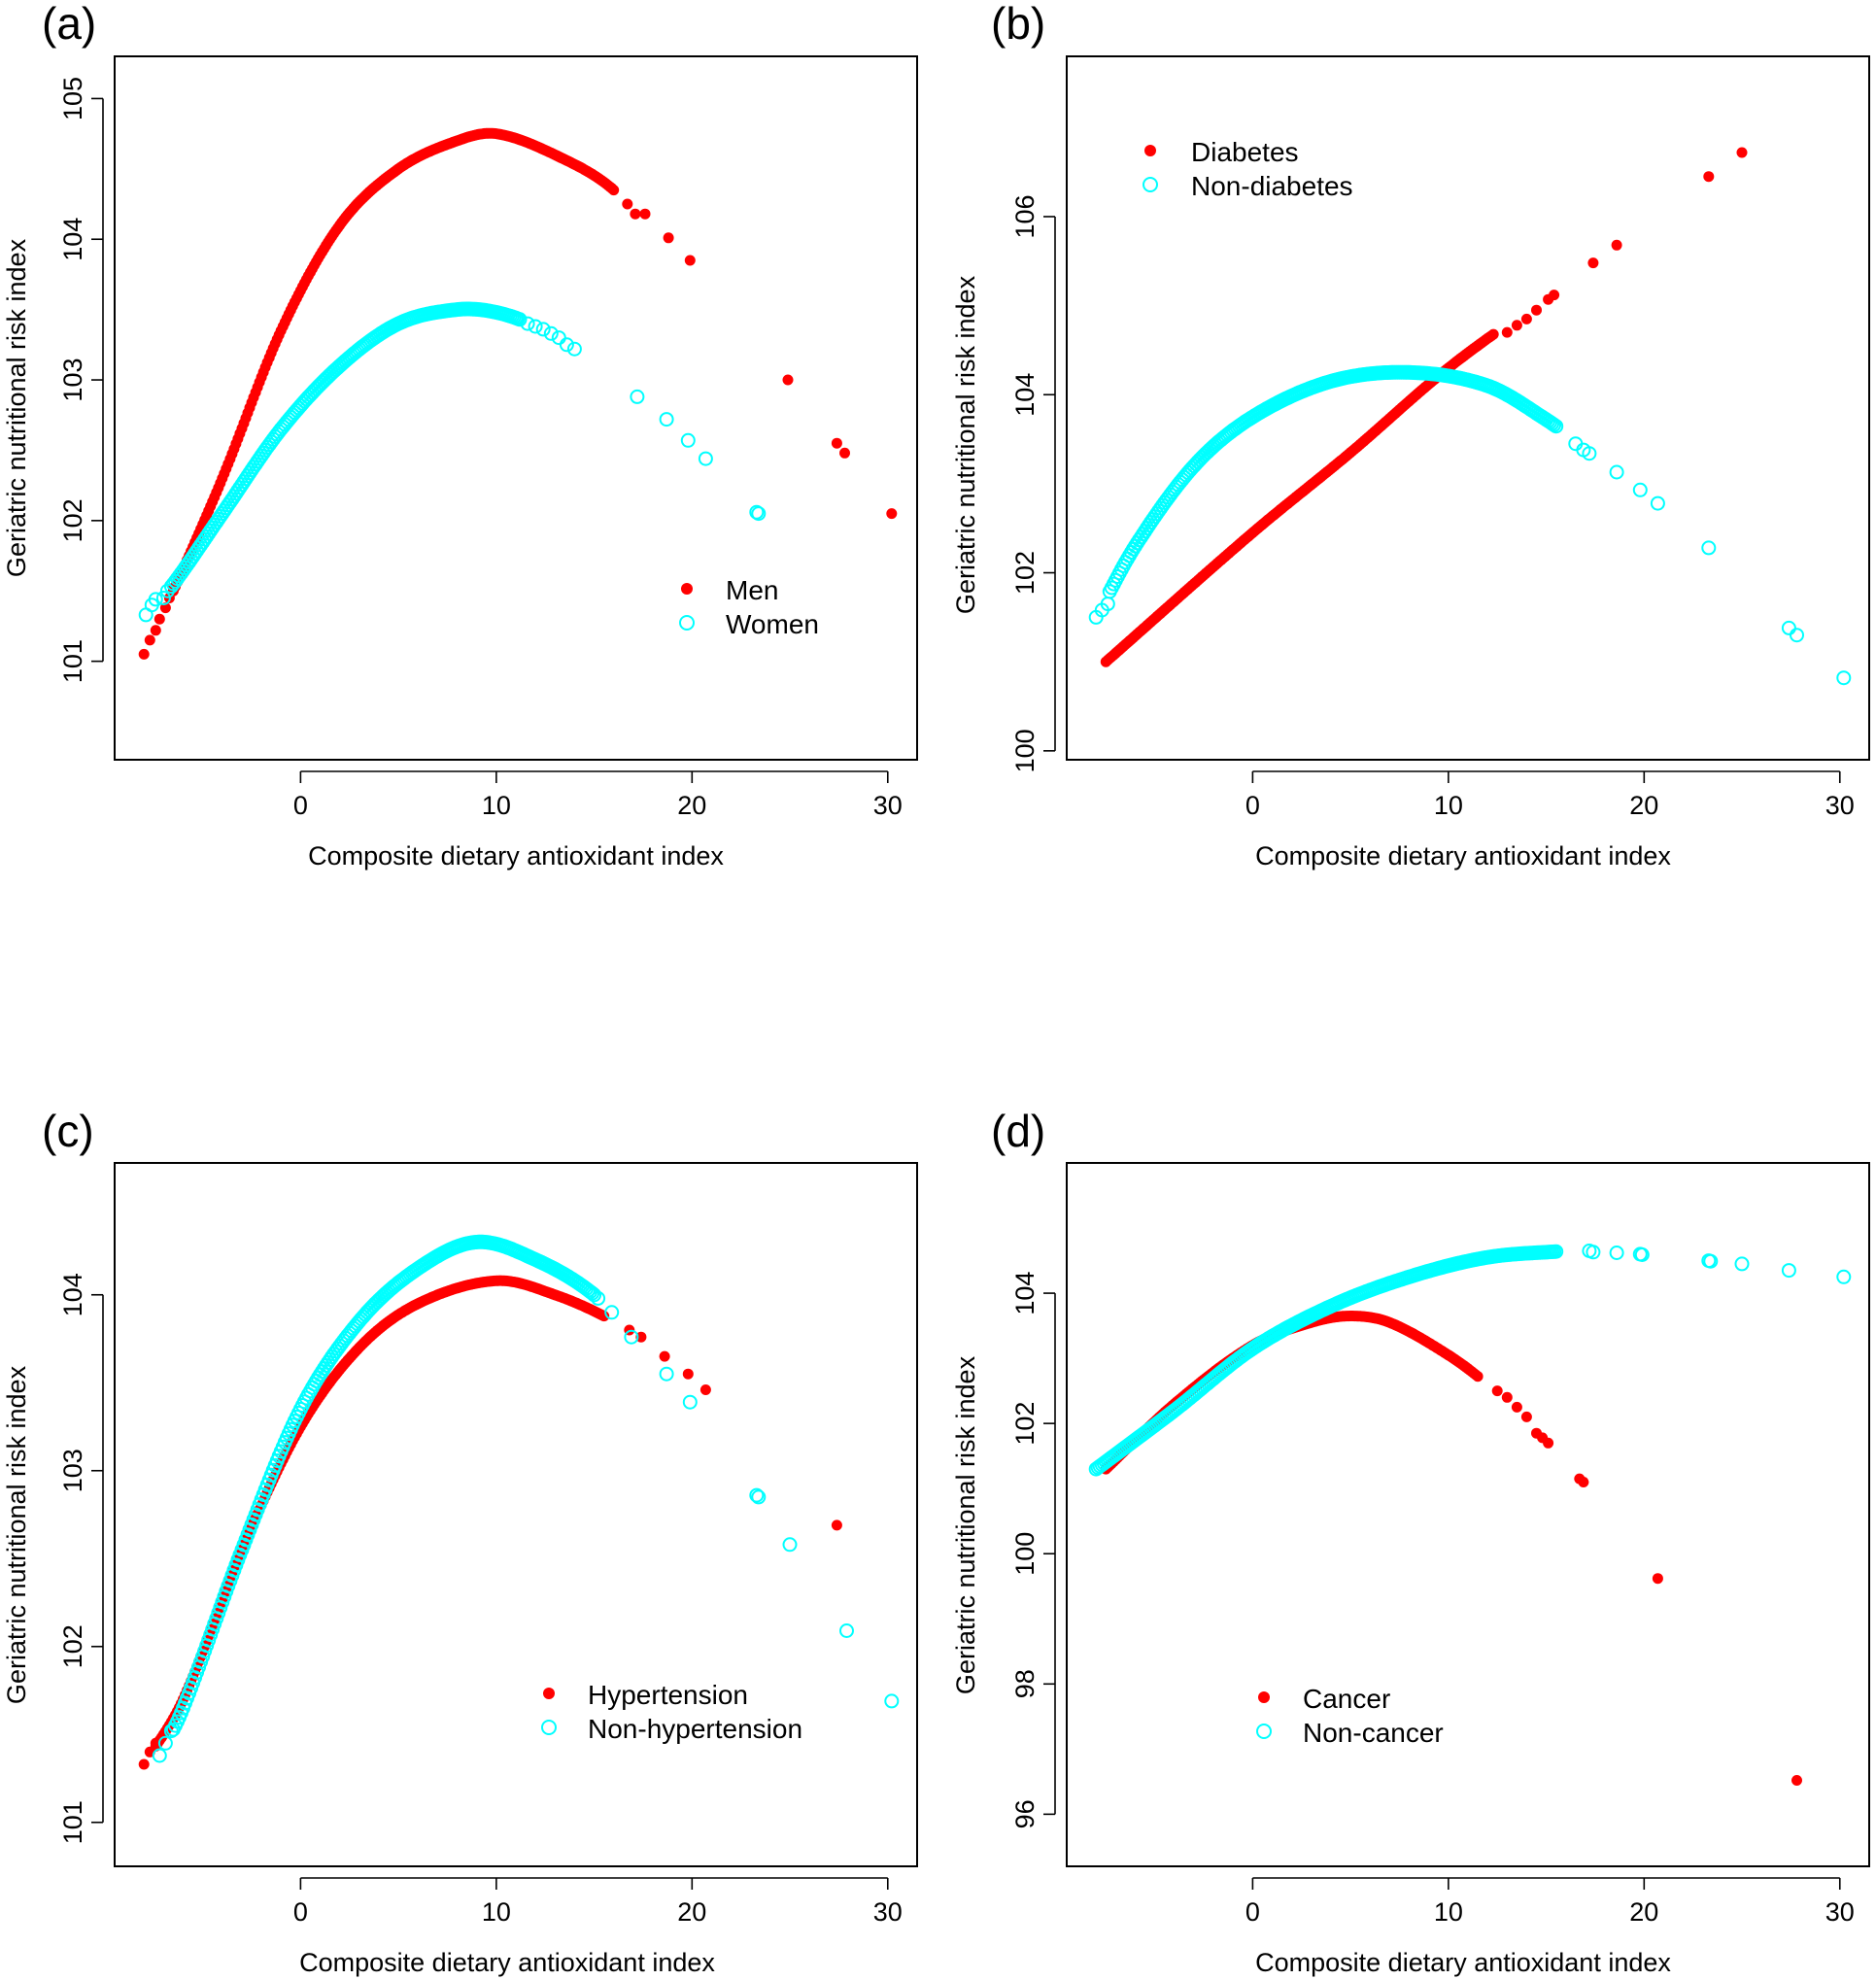 This screenshot has height=1980, width=1876. Describe the element at coordinates (668, 1695) in the screenshot. I see `legend-entry: Hypertension` at that location.